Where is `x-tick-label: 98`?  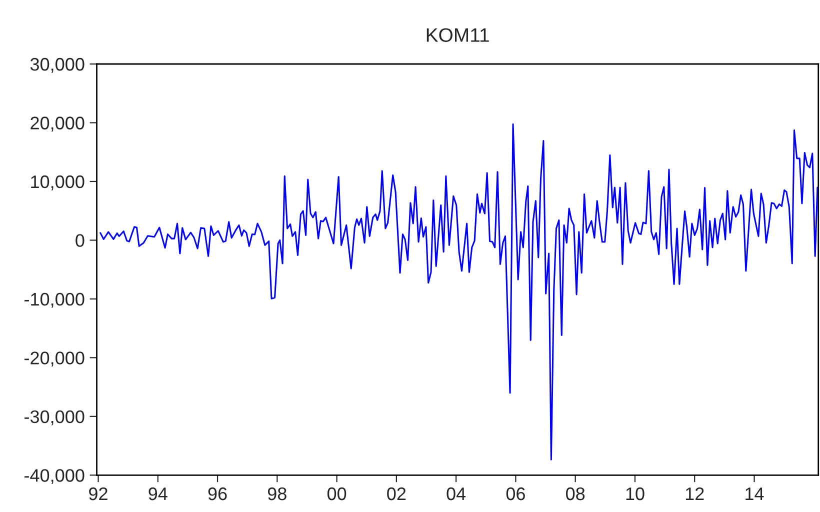
x-tick-label: 98 is located at coordinates (277, 493).